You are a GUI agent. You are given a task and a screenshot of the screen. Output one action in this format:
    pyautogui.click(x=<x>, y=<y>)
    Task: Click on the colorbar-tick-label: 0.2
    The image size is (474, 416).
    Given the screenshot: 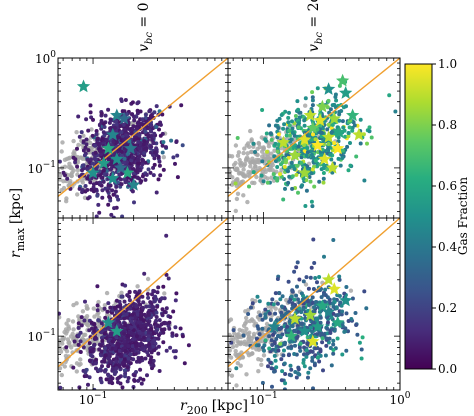 What is the action you would take?
    pyautogui.click(x=447, y=308)
    